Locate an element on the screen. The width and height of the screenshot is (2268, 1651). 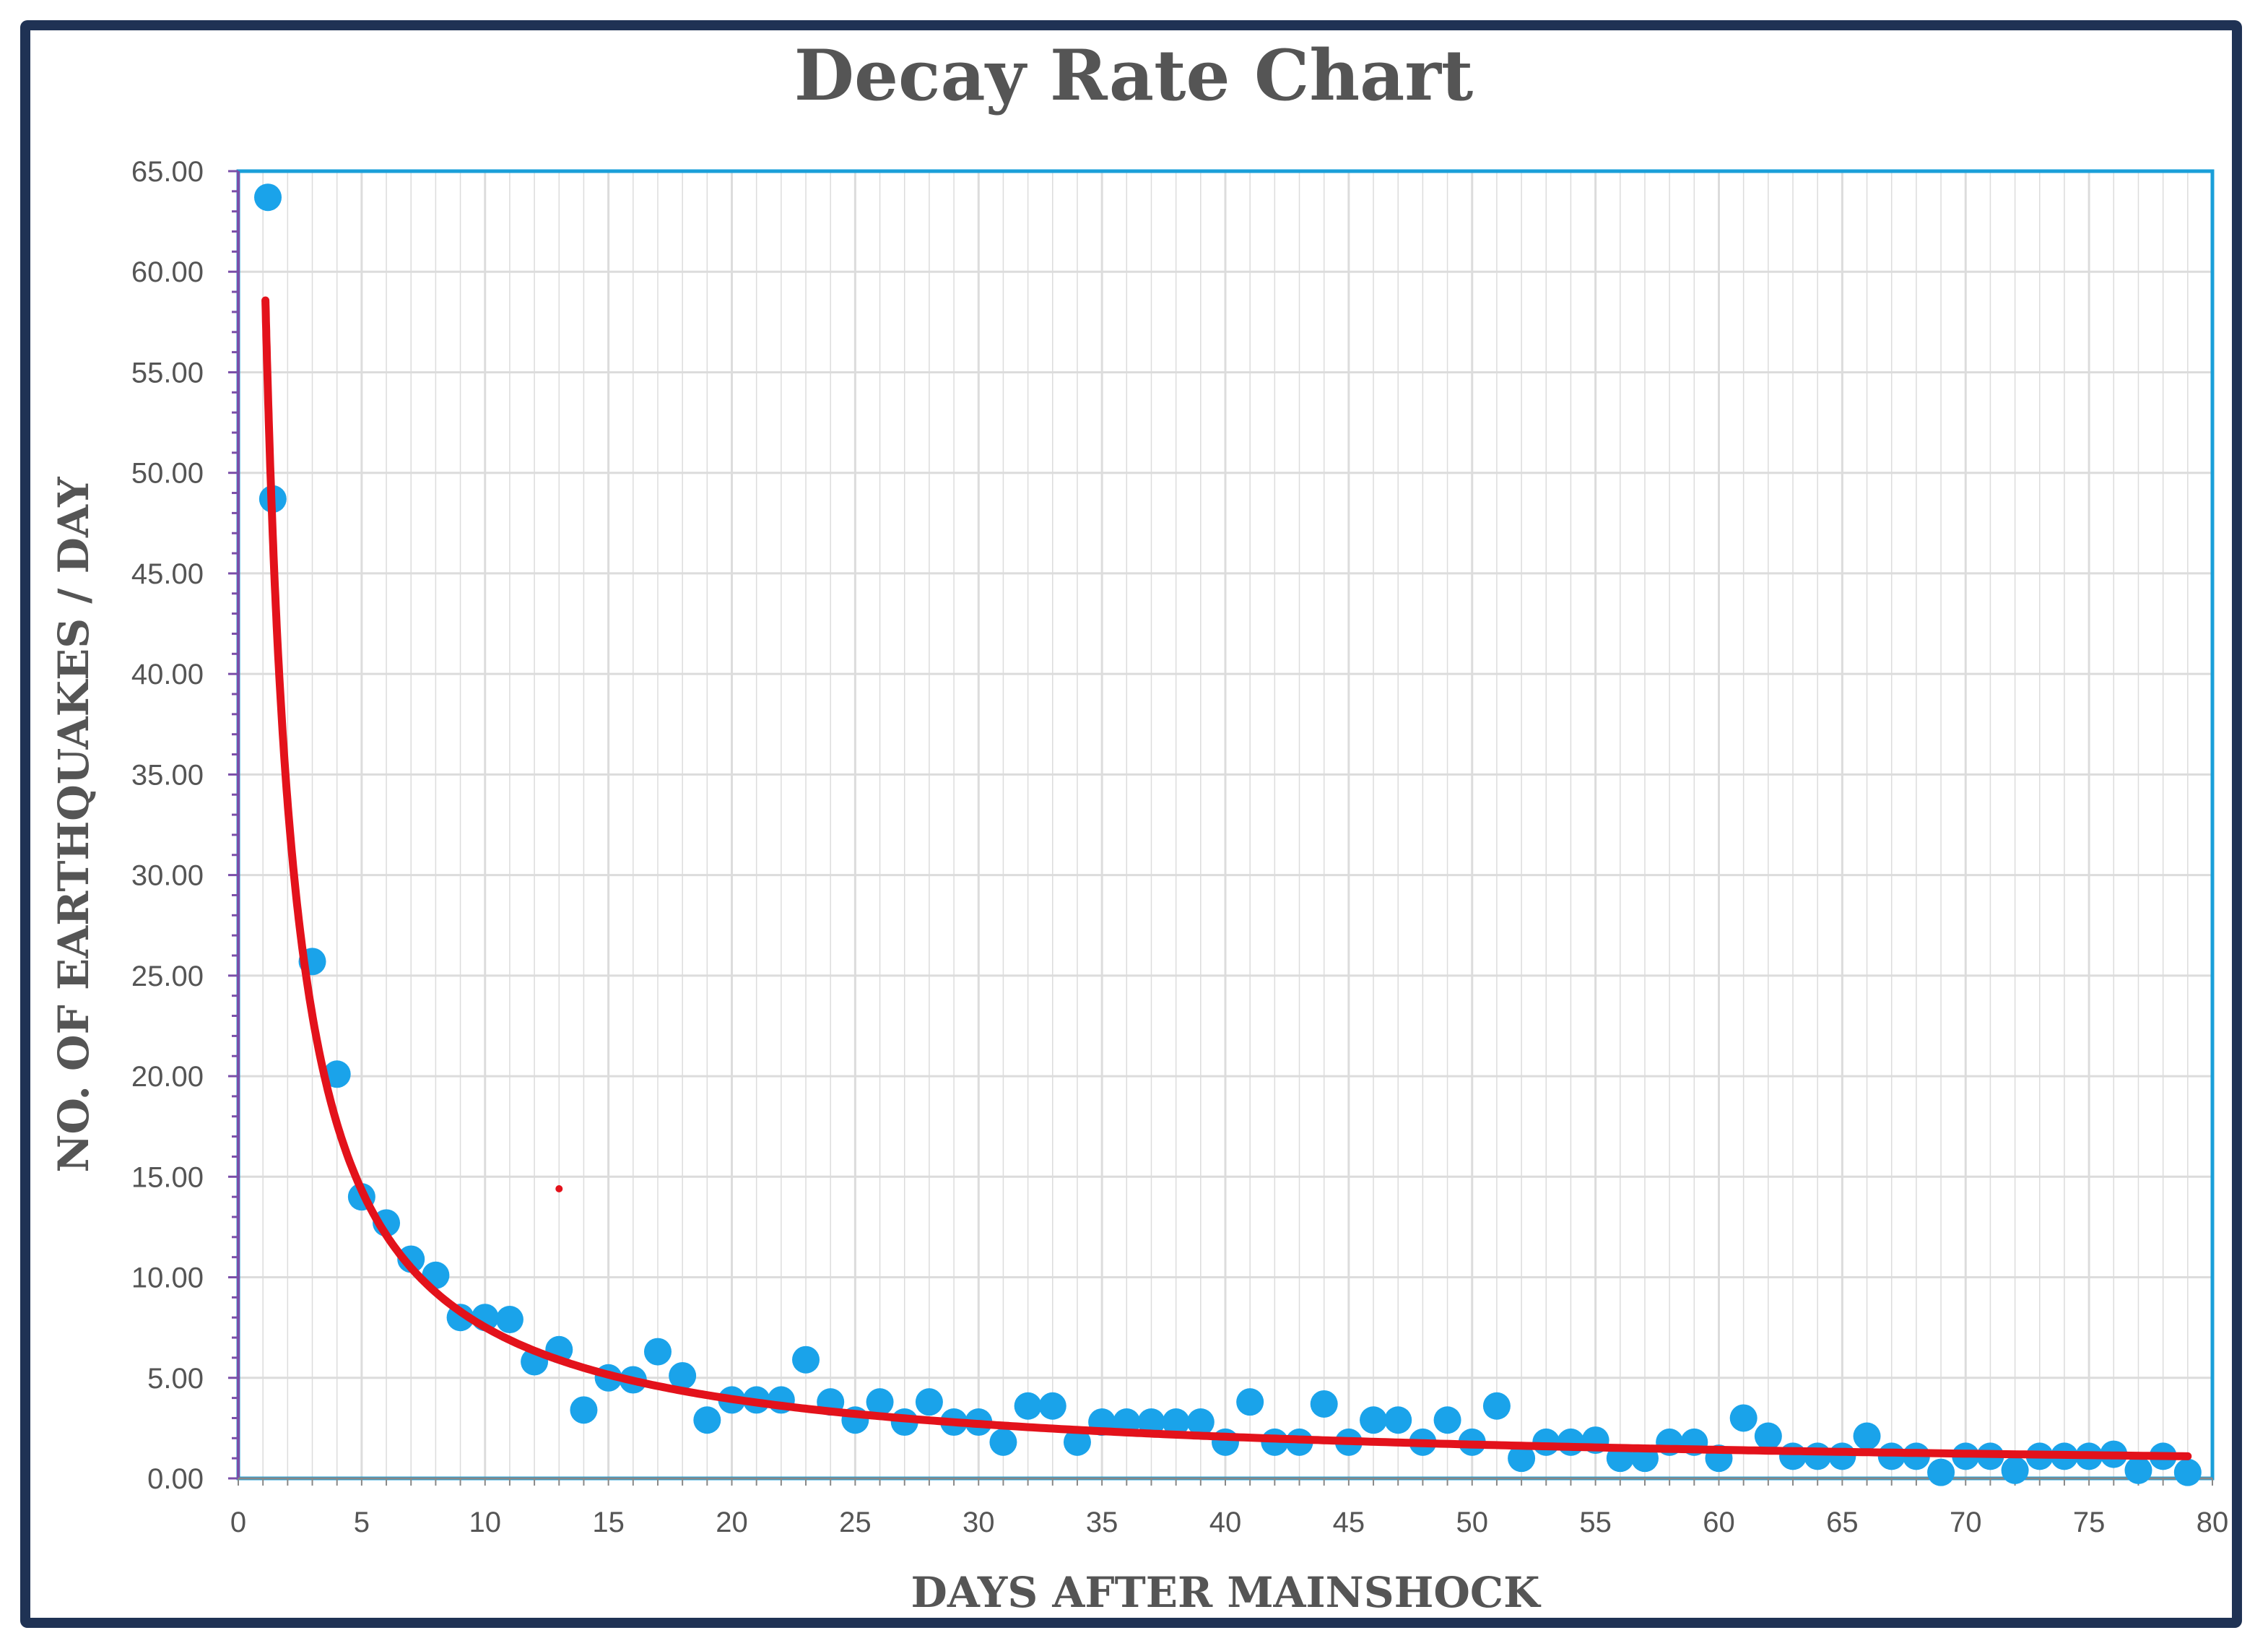
y-tick-label: 45.00 is located at coordinates (167, 574).